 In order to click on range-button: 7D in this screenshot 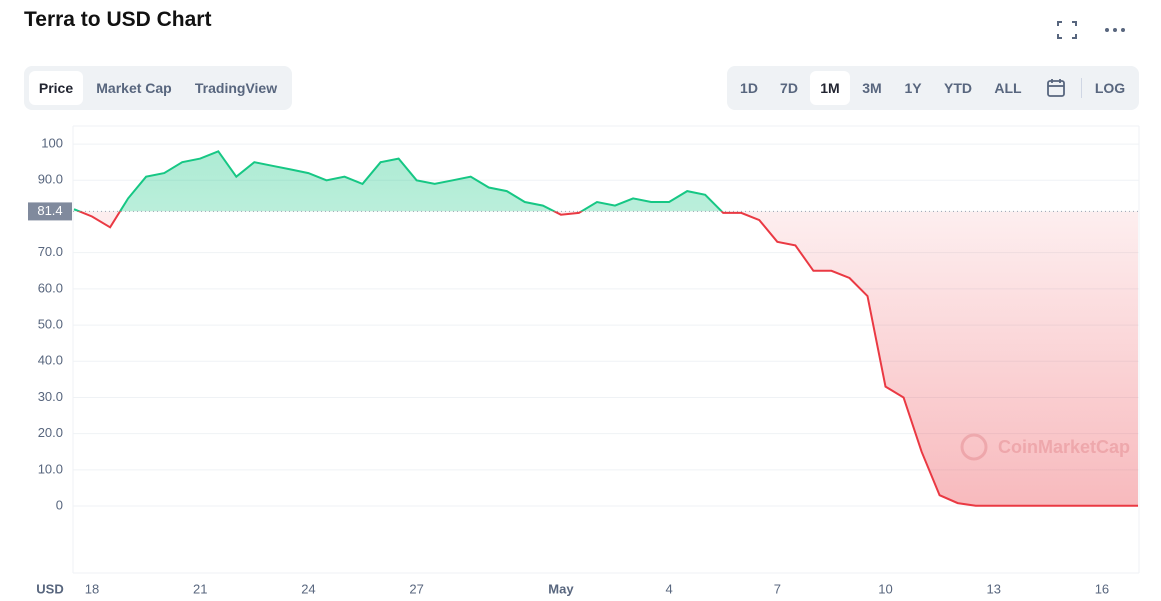, I will do `click(789, 88)`.